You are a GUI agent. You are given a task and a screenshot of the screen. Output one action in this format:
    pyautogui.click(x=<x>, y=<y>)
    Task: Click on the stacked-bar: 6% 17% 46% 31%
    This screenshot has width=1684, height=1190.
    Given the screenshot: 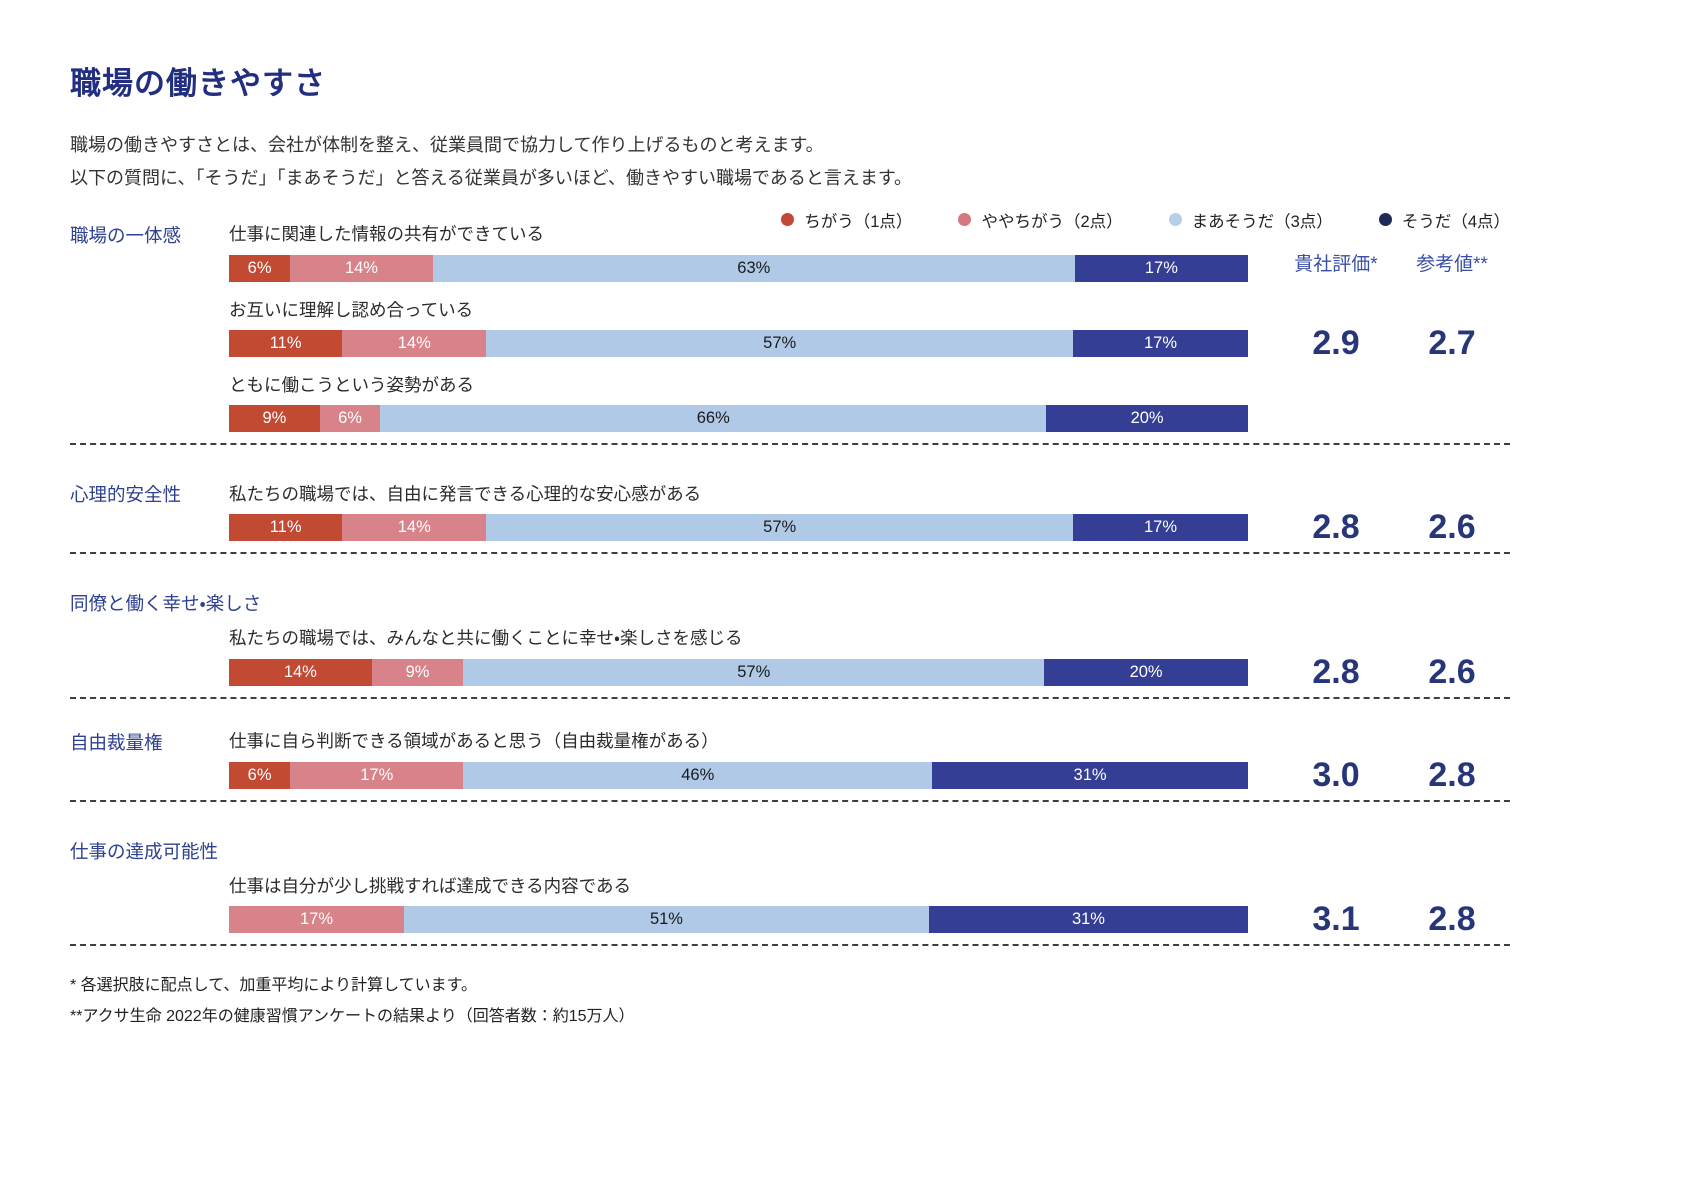 What is the action you would take?
    pyautogui.click(x=738, y=775)
    